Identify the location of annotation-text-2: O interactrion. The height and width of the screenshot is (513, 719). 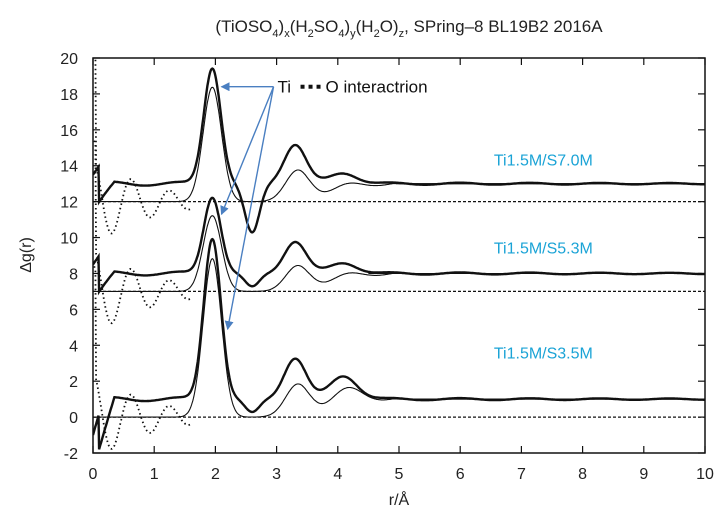
(377, 87).